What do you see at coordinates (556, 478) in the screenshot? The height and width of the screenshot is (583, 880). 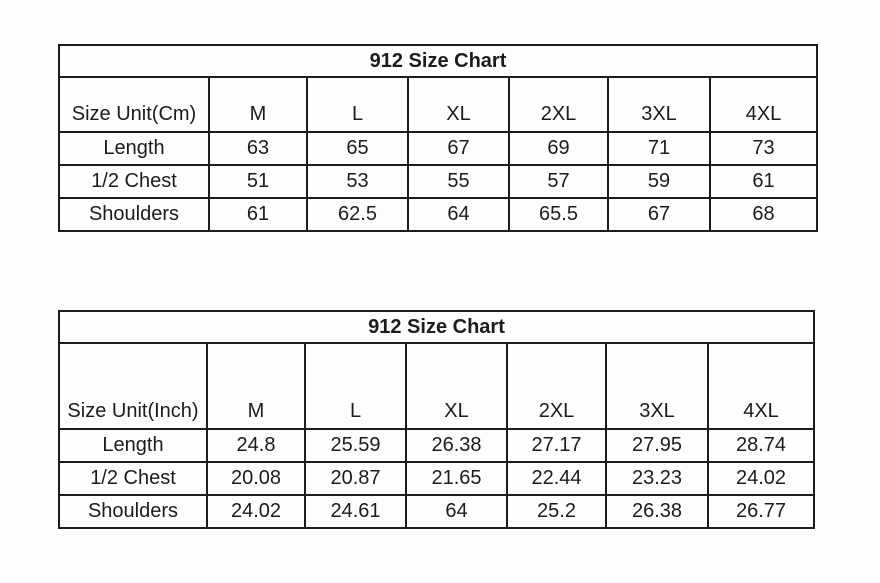 I see `value-cell: 22.44` at bounding box center [556, 478].